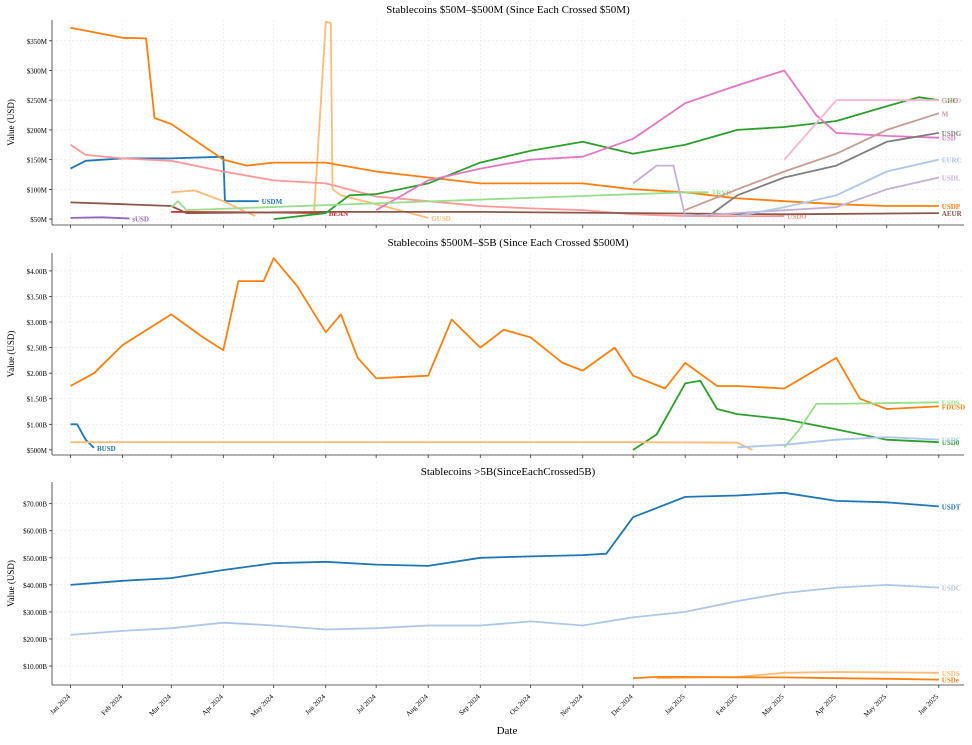  Describe the element at coordinates (37, 131) in the screenshot. I see `y-tick-label: $200M` at that location.